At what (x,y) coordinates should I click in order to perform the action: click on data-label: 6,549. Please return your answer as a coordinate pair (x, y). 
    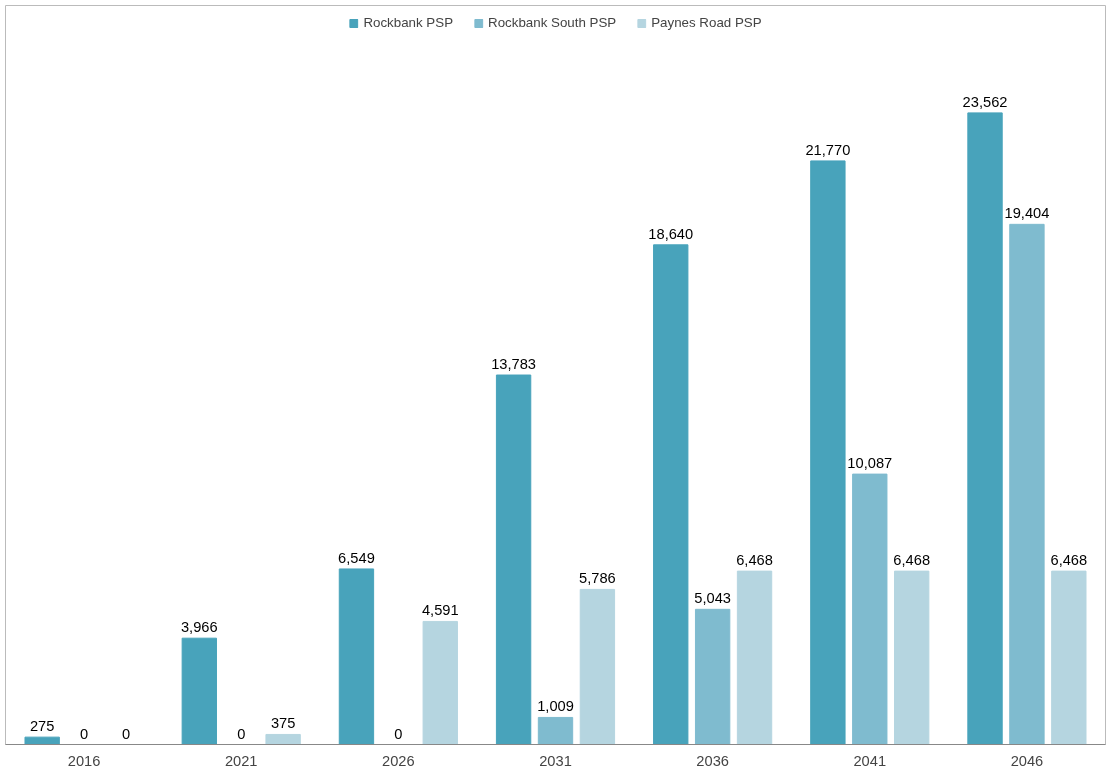
    Looking at the image, I should click on (356, 557).